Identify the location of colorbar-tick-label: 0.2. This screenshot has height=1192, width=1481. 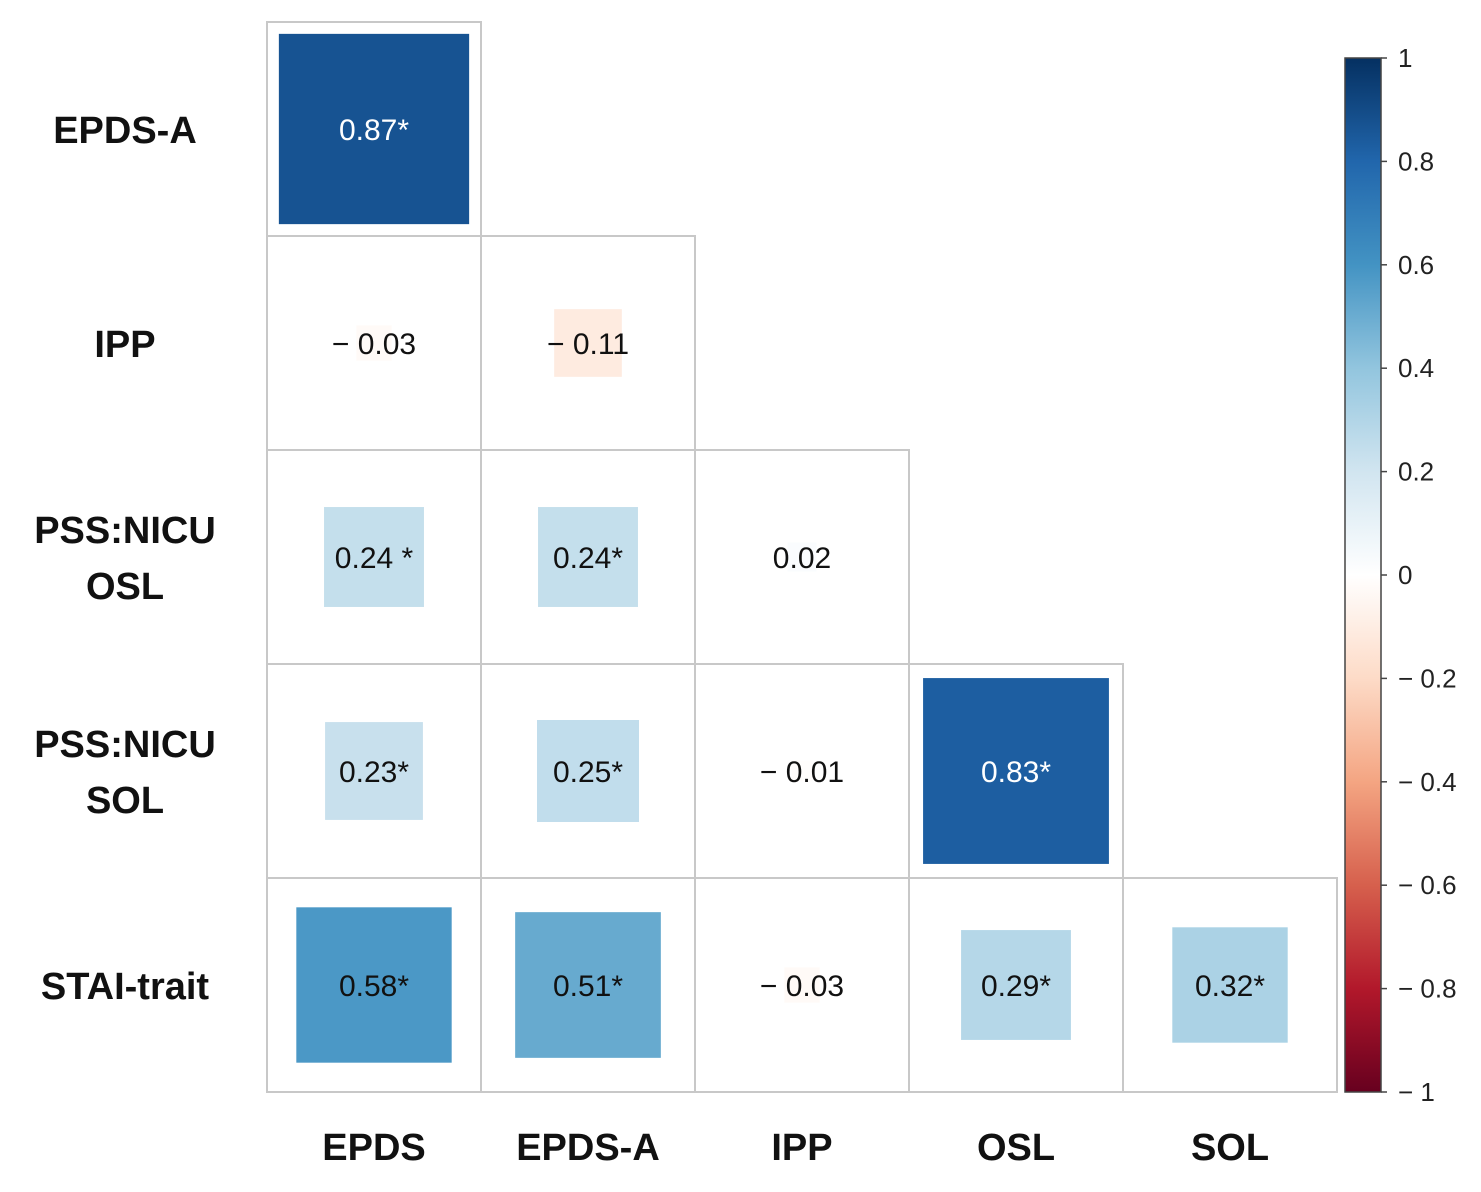
(1416, 472).